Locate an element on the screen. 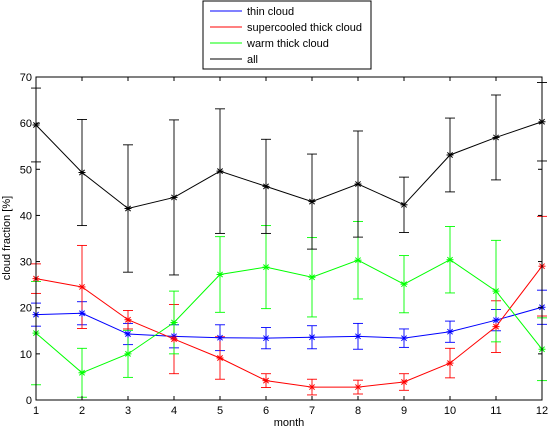  x-tick-label: 1 is located at coordinates (36, 411).